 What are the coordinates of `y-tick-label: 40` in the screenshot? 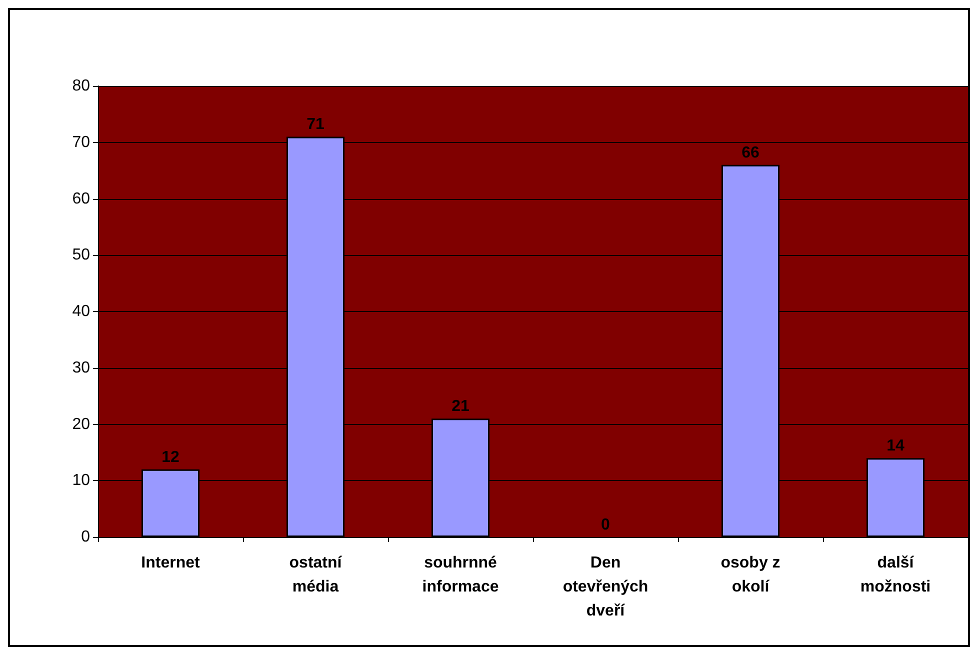 It's located at (81, 311).